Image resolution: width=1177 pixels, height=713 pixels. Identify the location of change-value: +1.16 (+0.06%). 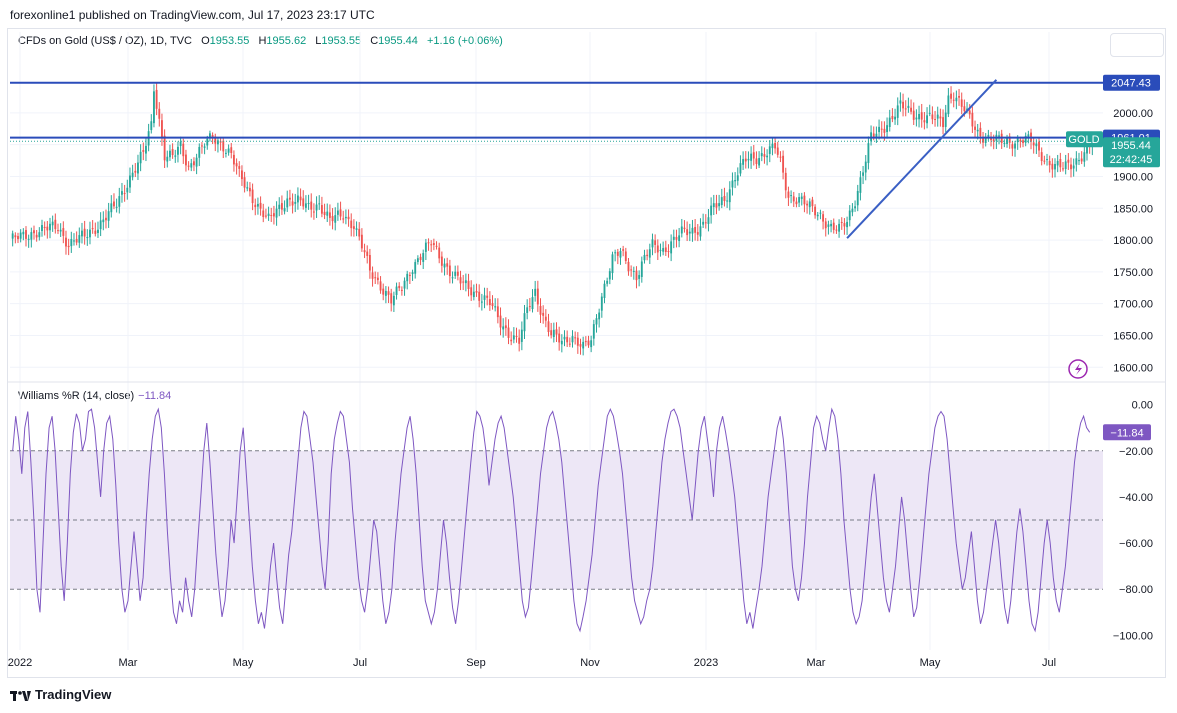
(464, 41).